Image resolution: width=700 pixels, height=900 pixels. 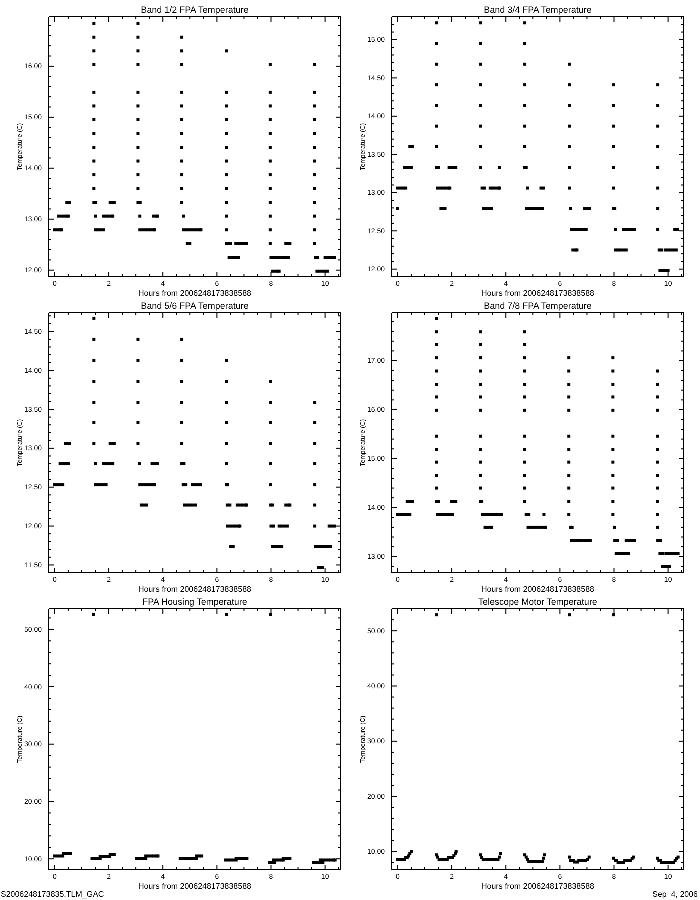 What do you see at coordinates (538, 306) in the screenshot?
I see `chart-title: Band 7/8 FPA Temperature` at bounding box center [538, 306].